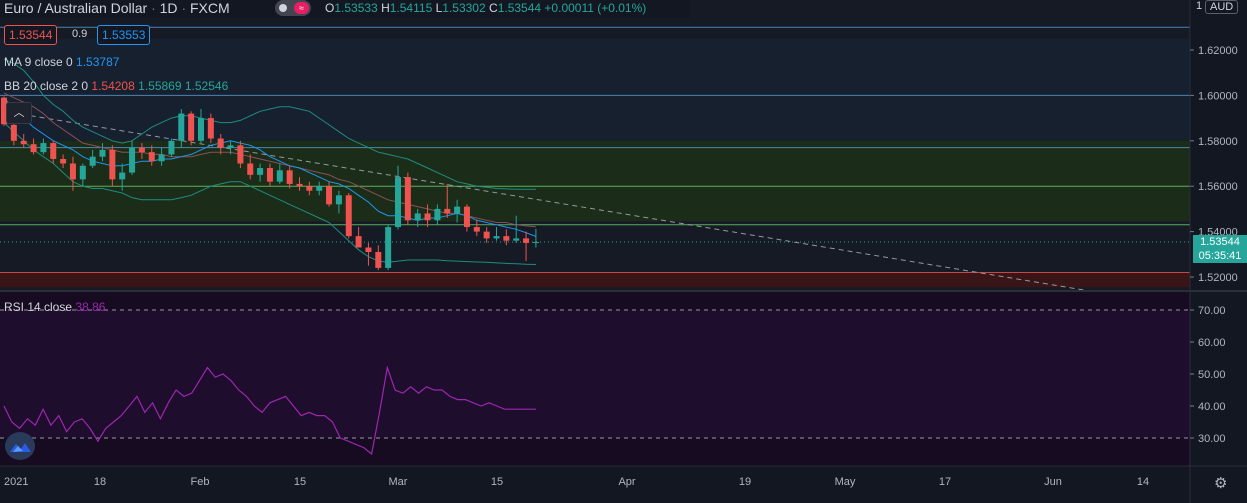  What do you see at coordinates (1053, 482) in the screenshot?
I see `time-axis-tick: Jun` at bounding box center [1053, 482].